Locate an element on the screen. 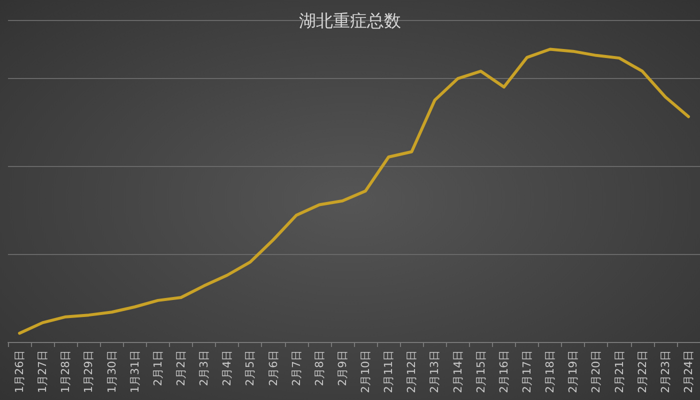 The width and height of the screenshot is (700, 400). x-tick-label: 2月2日 is located at coordinates (181, 368).